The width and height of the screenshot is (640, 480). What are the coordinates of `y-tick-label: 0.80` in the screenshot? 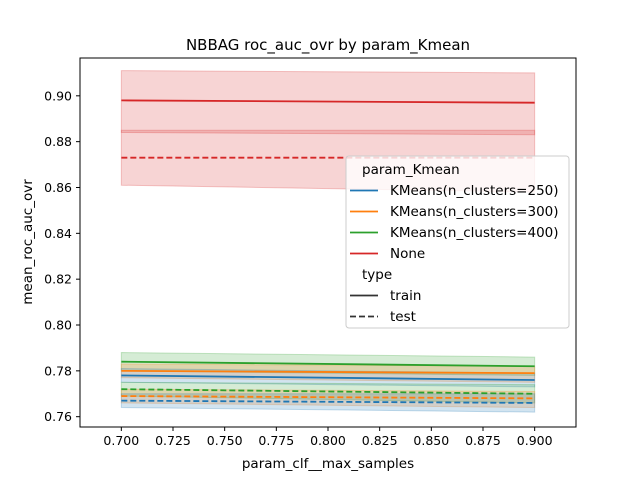 It's located at (58, 325).